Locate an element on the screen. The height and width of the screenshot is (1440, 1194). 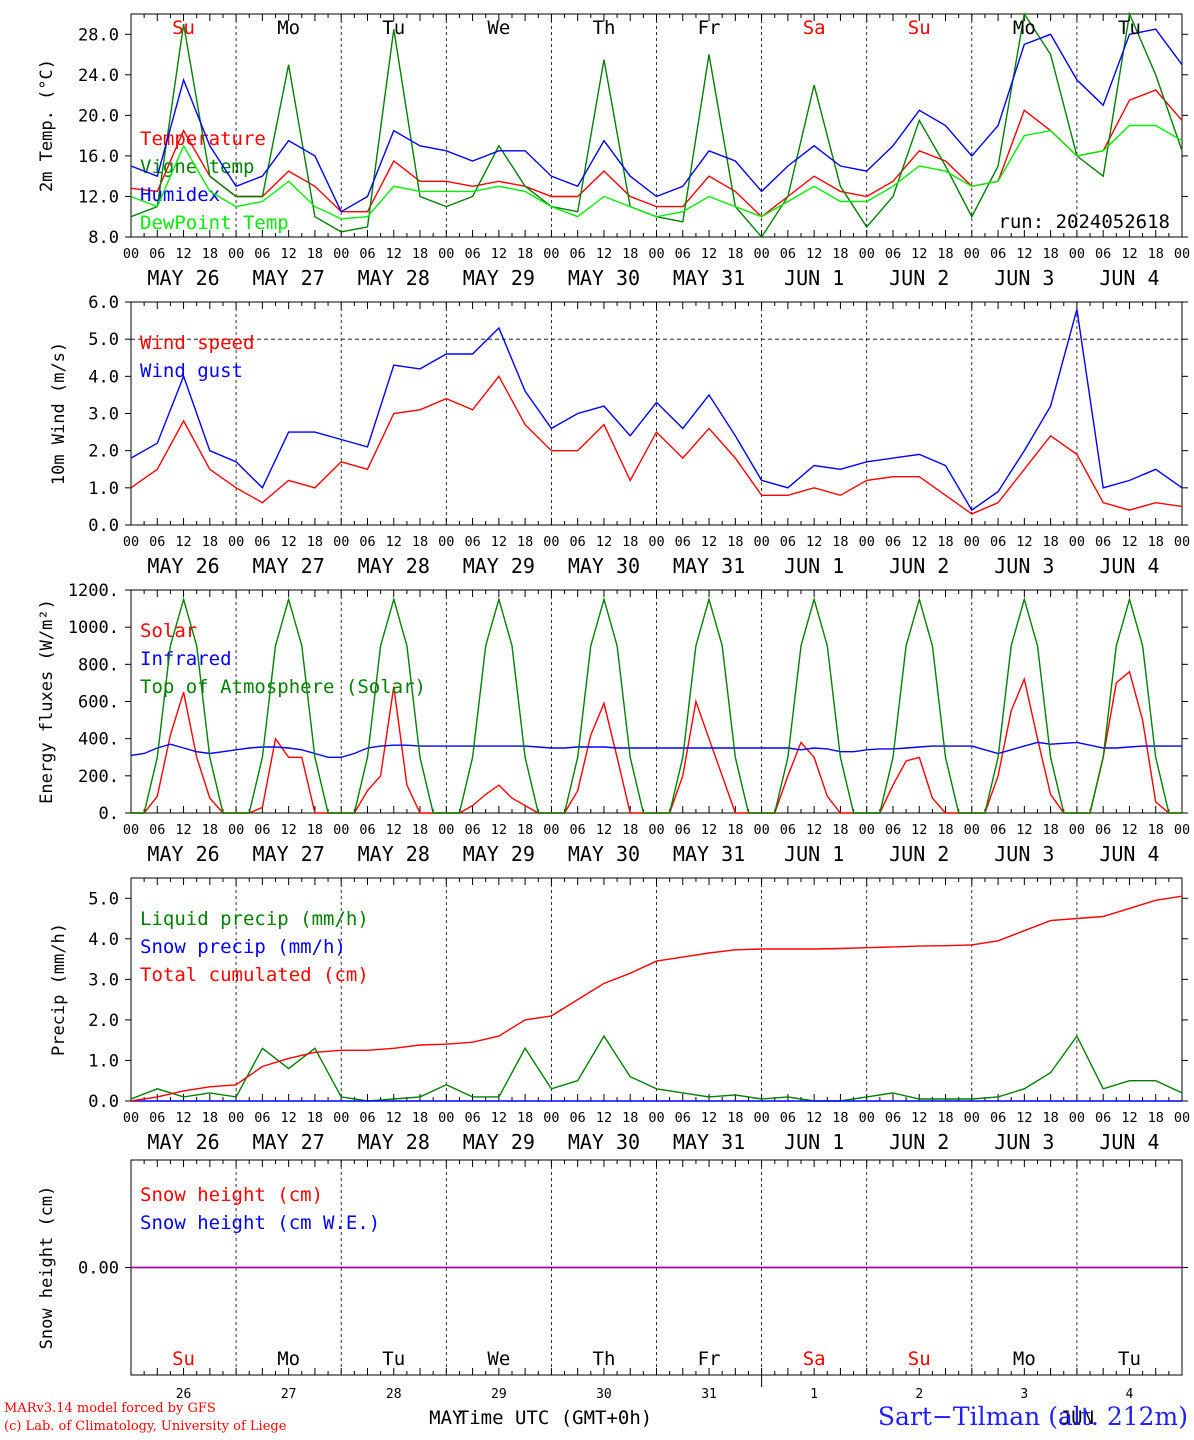
bottom-day-name: Fr is located at coordinates (709, 1359).